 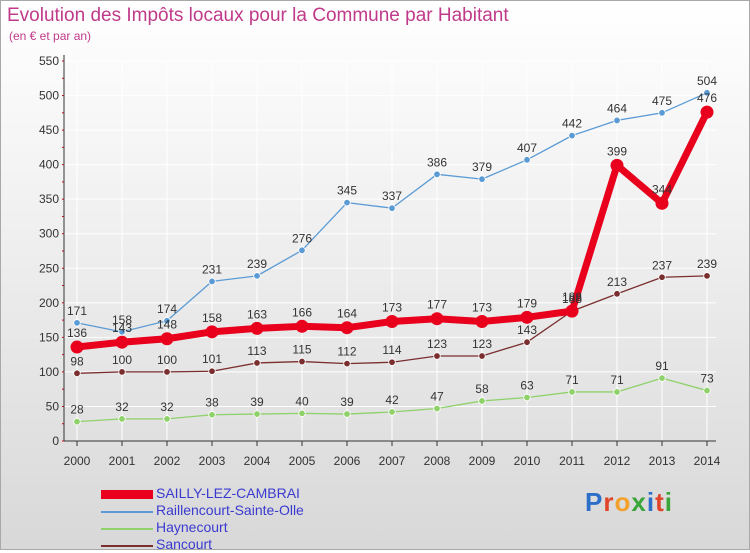 I want to click on data-label: 174, so click(x=167, y=309).